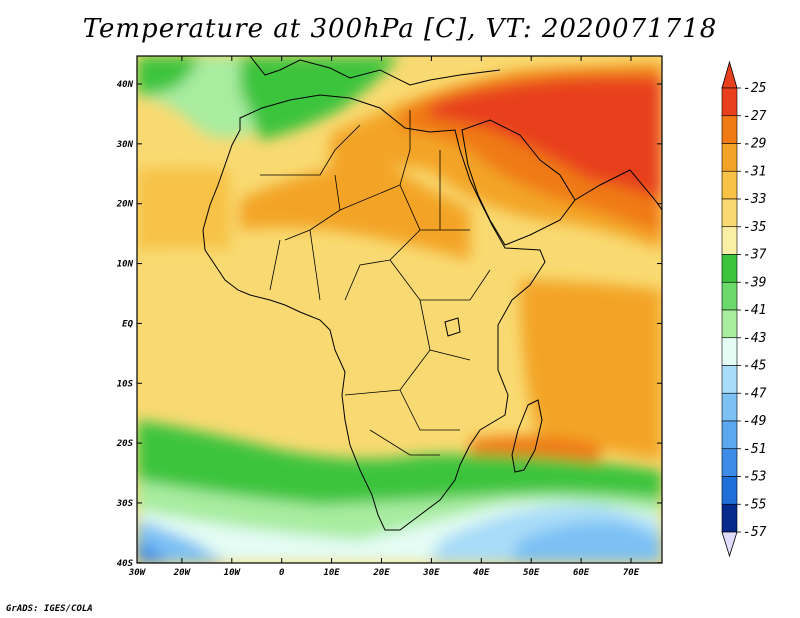 This screenshot has height=618, width=800. Describe the element at coordinates (182, 573) in the screenshot. I see `lon-label: 20W` at that location.